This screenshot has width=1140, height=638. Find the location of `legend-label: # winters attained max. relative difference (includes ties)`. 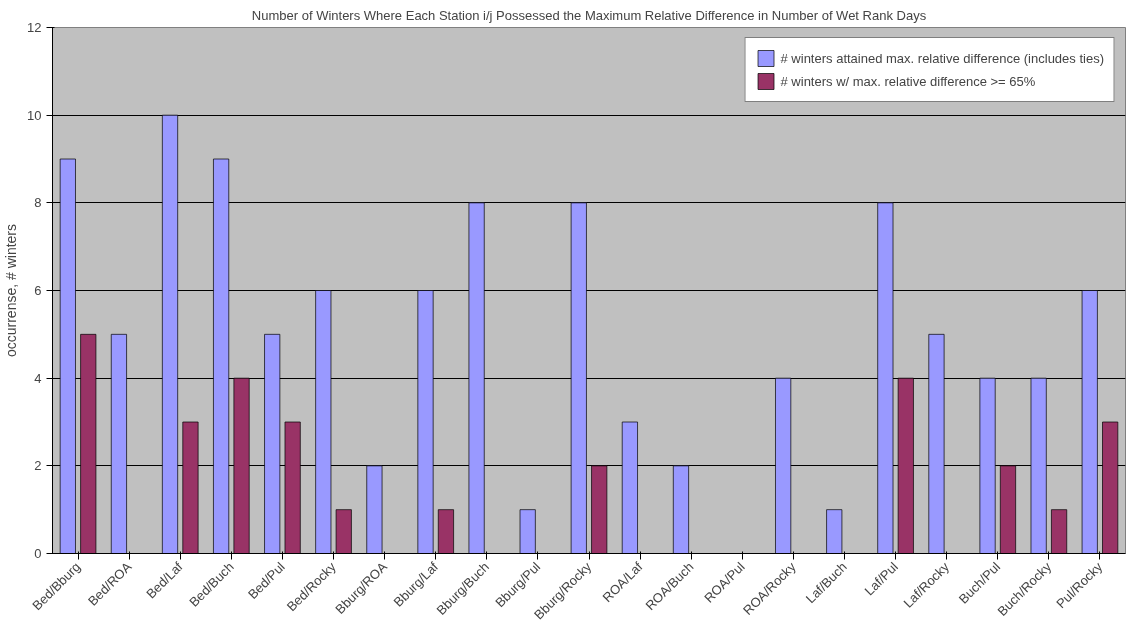

legend-label: # winters attained max. relative difference (includes ties) is located at coordinates (942, 58).